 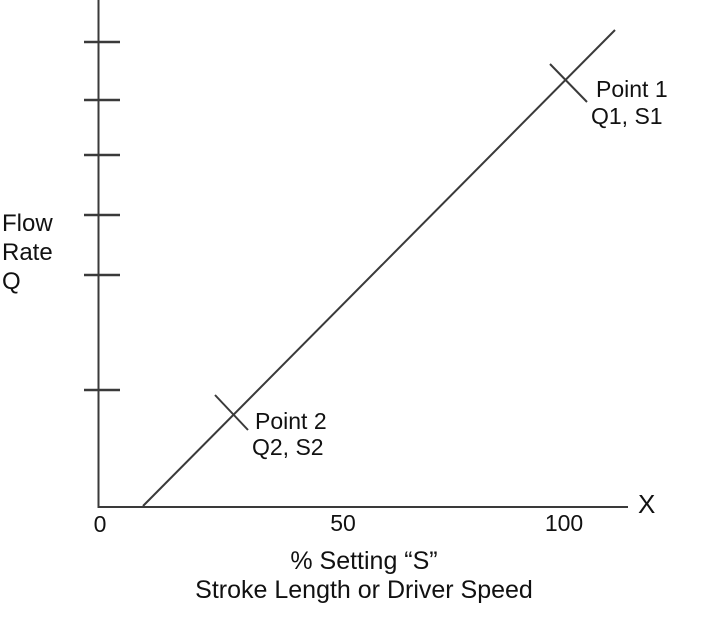 What do you see at coordinates (100, 524) in the screenshot?
I see `x-tick-label-0: 0` at bounding box center [100, 524].